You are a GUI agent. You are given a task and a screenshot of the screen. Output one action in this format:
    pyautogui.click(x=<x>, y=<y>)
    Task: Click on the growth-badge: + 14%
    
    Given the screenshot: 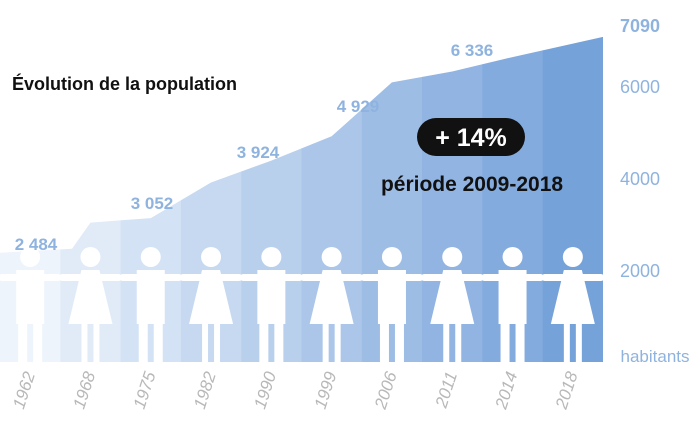 What is the action you would take?
    pyautogui.click(x=471, y=137)
    